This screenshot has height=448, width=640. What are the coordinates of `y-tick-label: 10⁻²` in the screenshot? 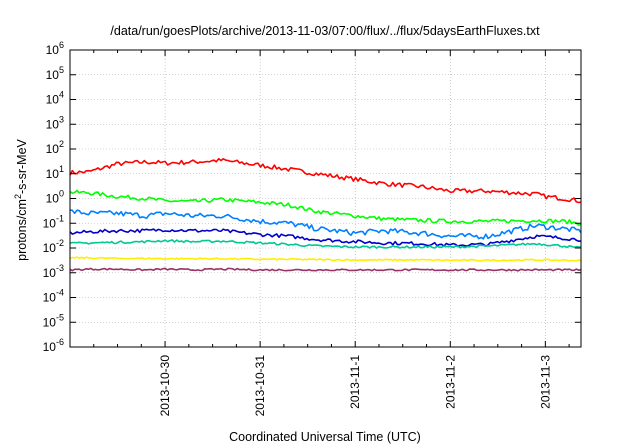 It's located at (53, 246).